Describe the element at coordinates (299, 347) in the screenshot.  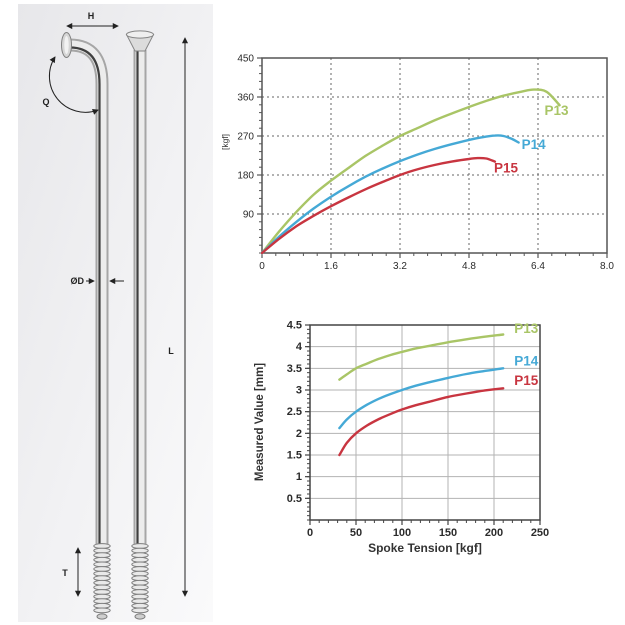
I see `y-tick-label: 4` at that location.